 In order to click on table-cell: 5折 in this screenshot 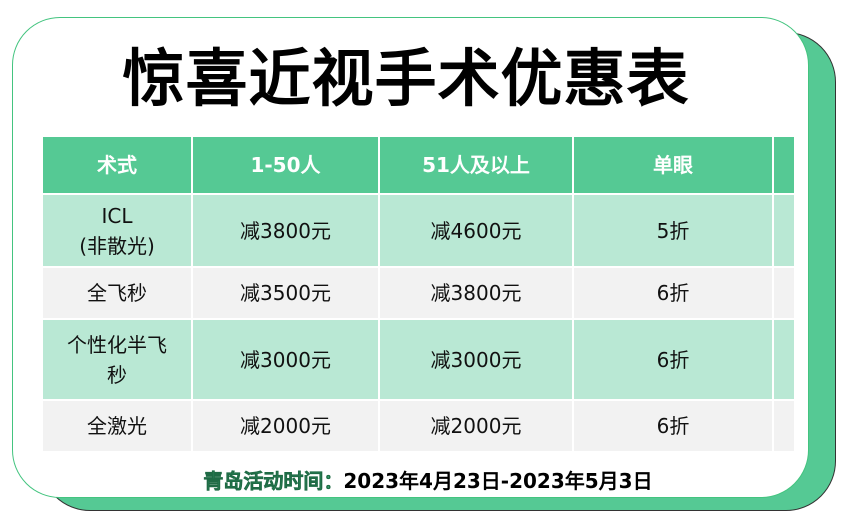, I will do `click(673, 230)`.